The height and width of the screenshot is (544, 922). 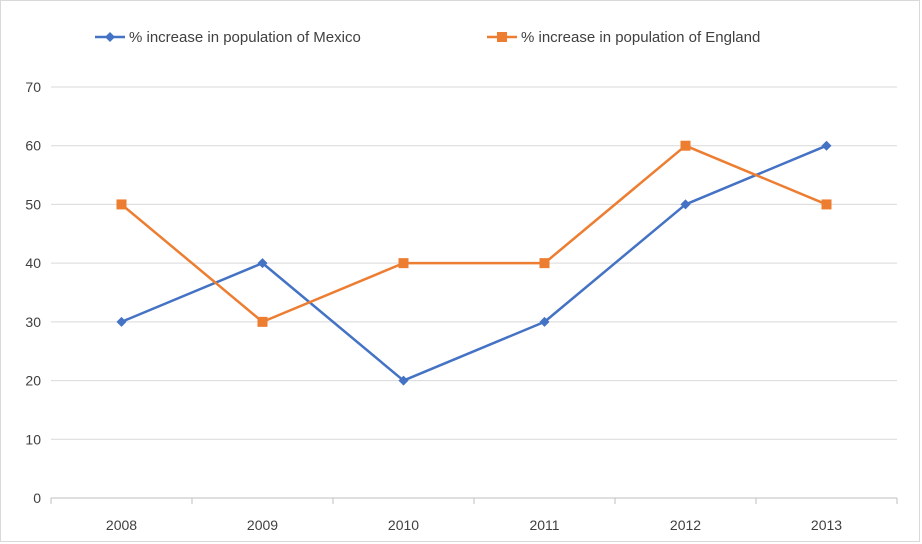 I want to click on y-tick-label: 60, so click(x=33, y=146).